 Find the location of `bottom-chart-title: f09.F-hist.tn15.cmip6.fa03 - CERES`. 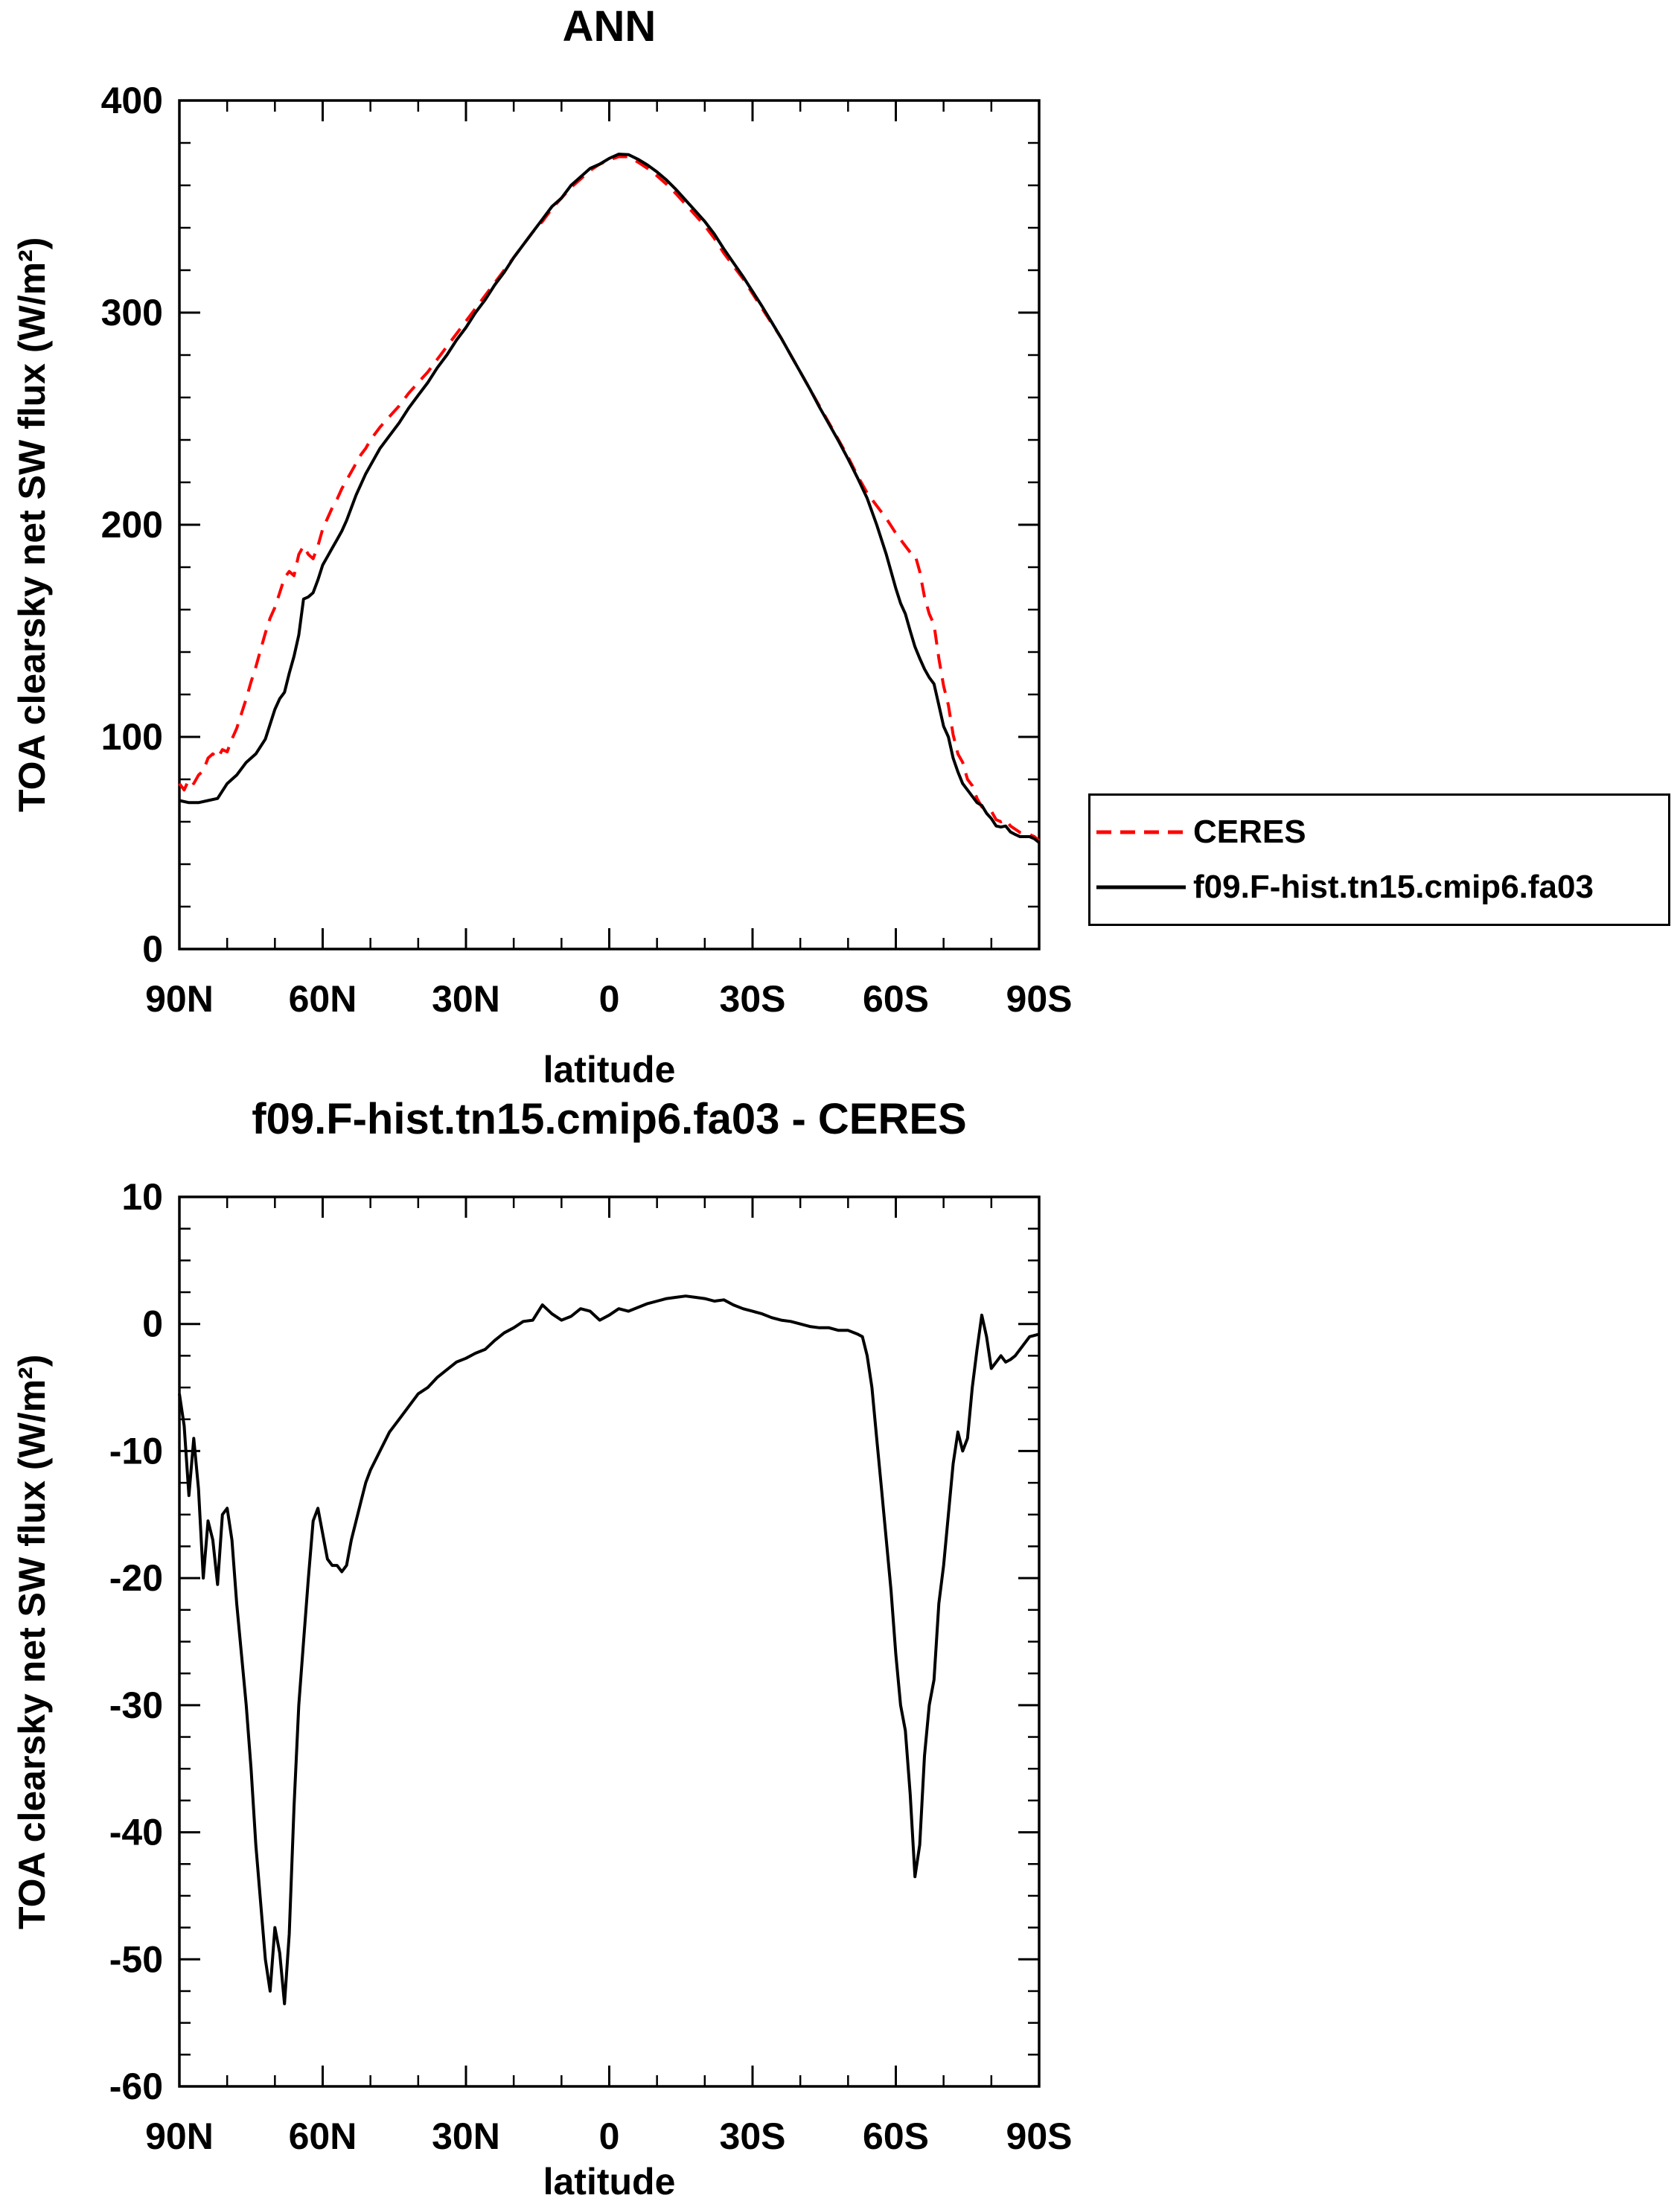

bottom-chart-title: f09.F-hist.tn15.cmip6.fa03 - CERES is located at coordinates (609, 1119).